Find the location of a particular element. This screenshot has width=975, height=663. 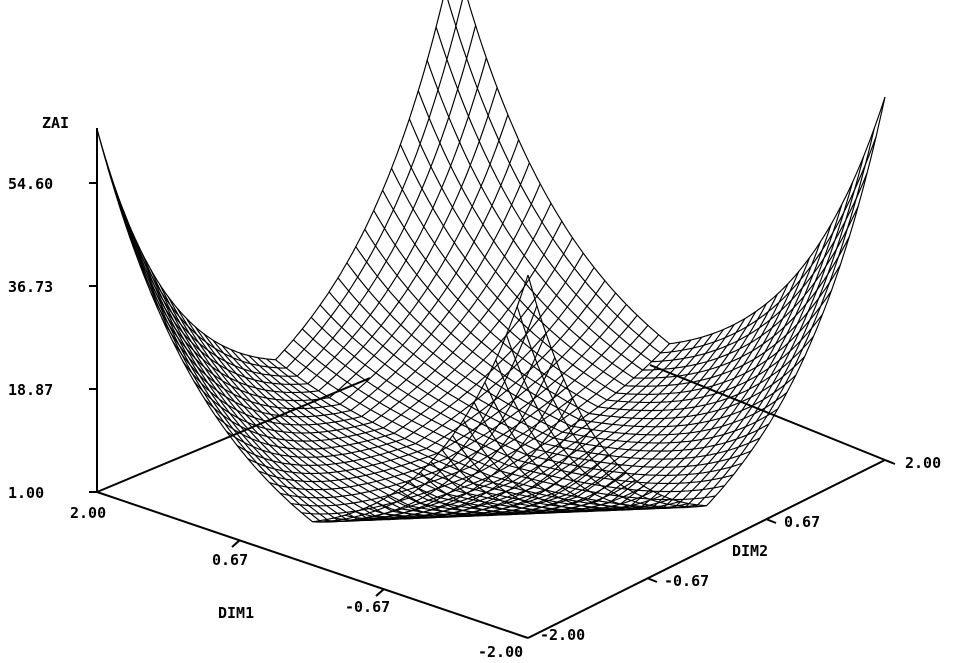

z-tick-label: 1.00 is located at coordinates (26, 493).